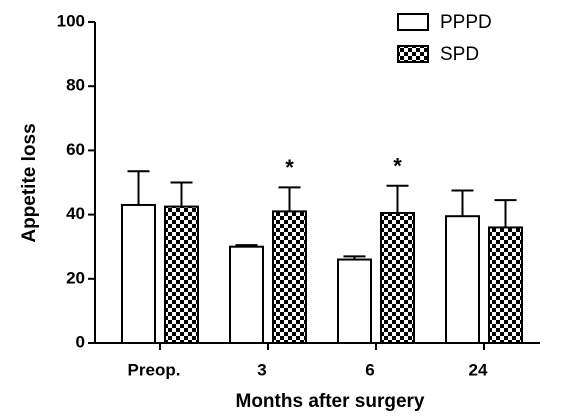 The height and width of the screenshot is (416, 566). Describe the element at coordinates (466, 22) in the screenshot. I see `legend-label: PPPD` at that location.